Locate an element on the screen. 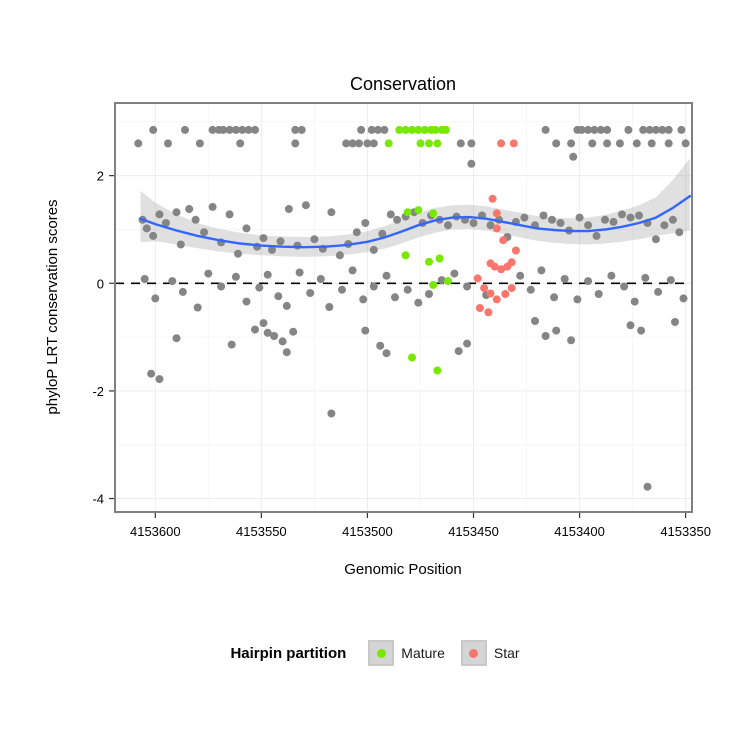 Image resolution: width=750 pixels, height=750 pixels. y-axis-title: phyloP LRT conservation scores is located at coordinates (52, 306).